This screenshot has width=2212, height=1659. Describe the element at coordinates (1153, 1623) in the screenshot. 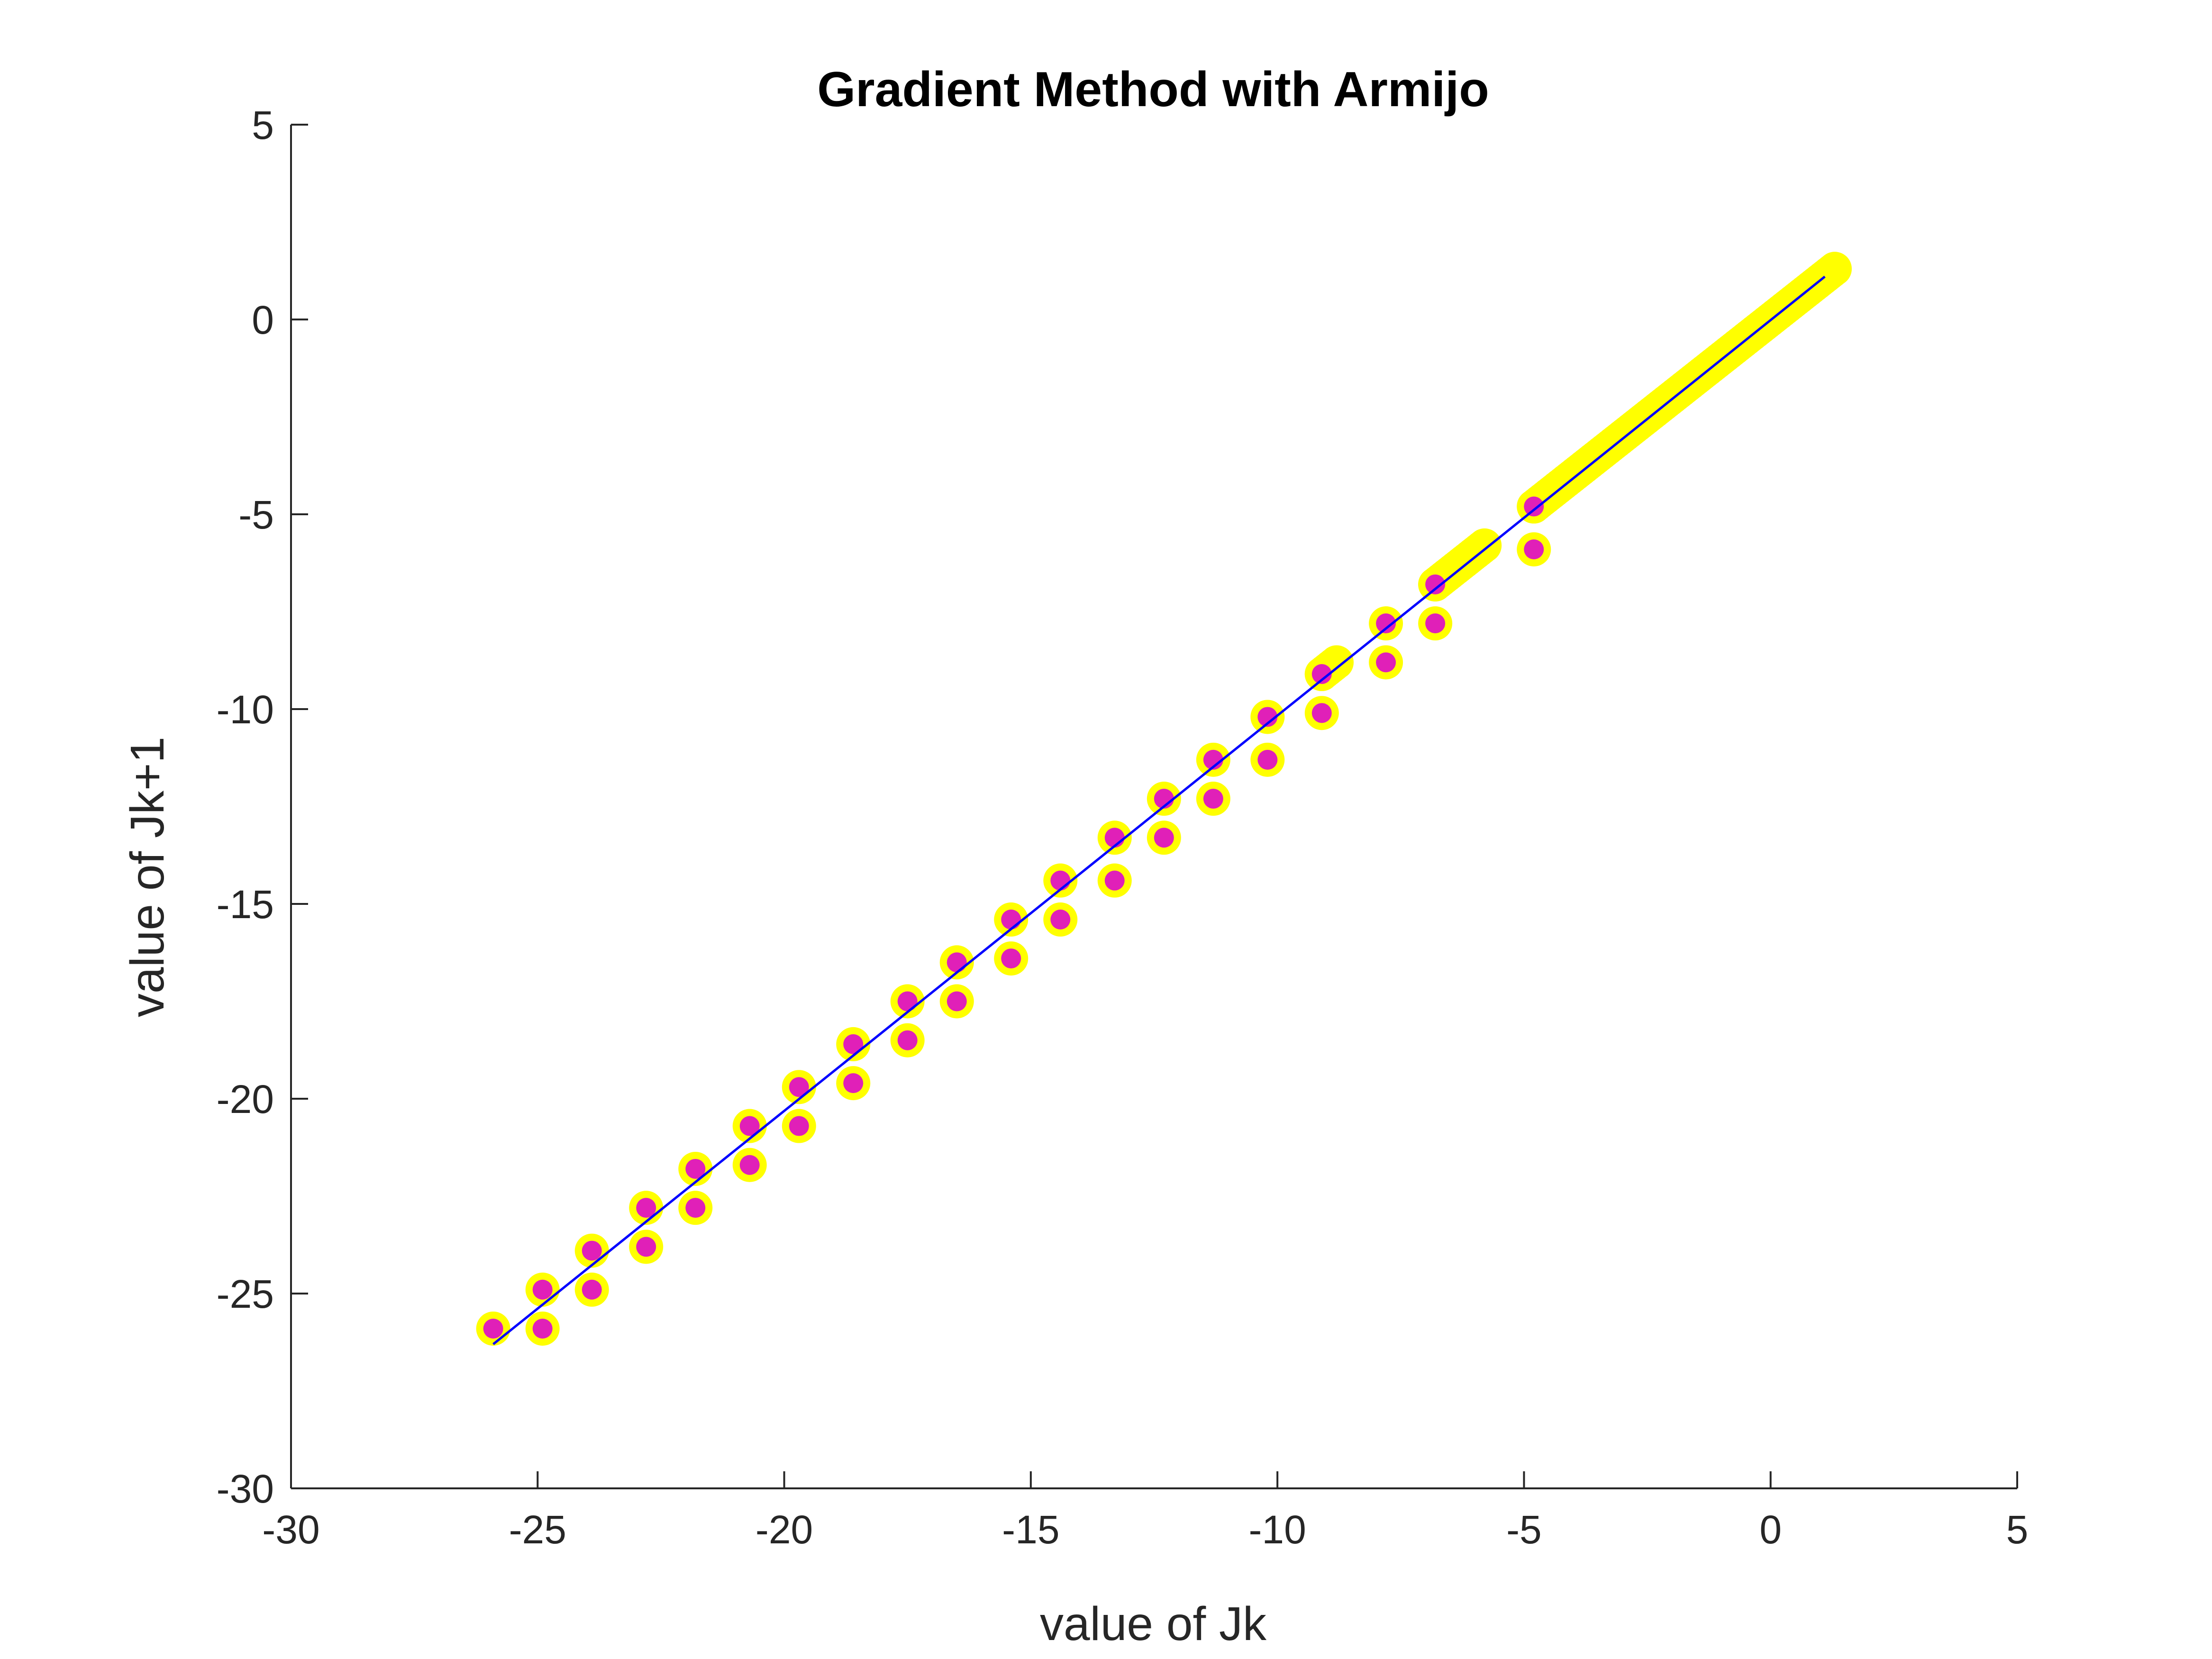

I see `x-axis-label: value of Jk` at that location.